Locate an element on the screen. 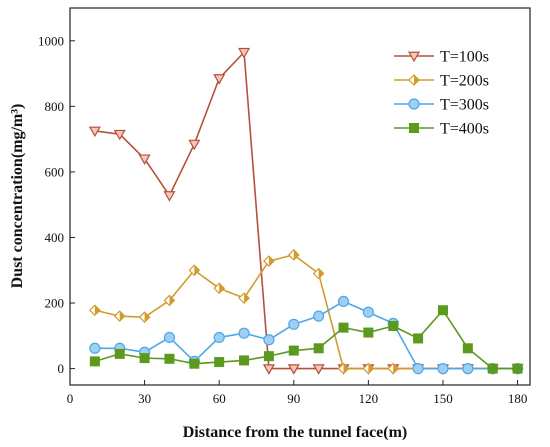  x-axis: 0 30 60 90 120 150 180 is located at coordinates (297, 393).